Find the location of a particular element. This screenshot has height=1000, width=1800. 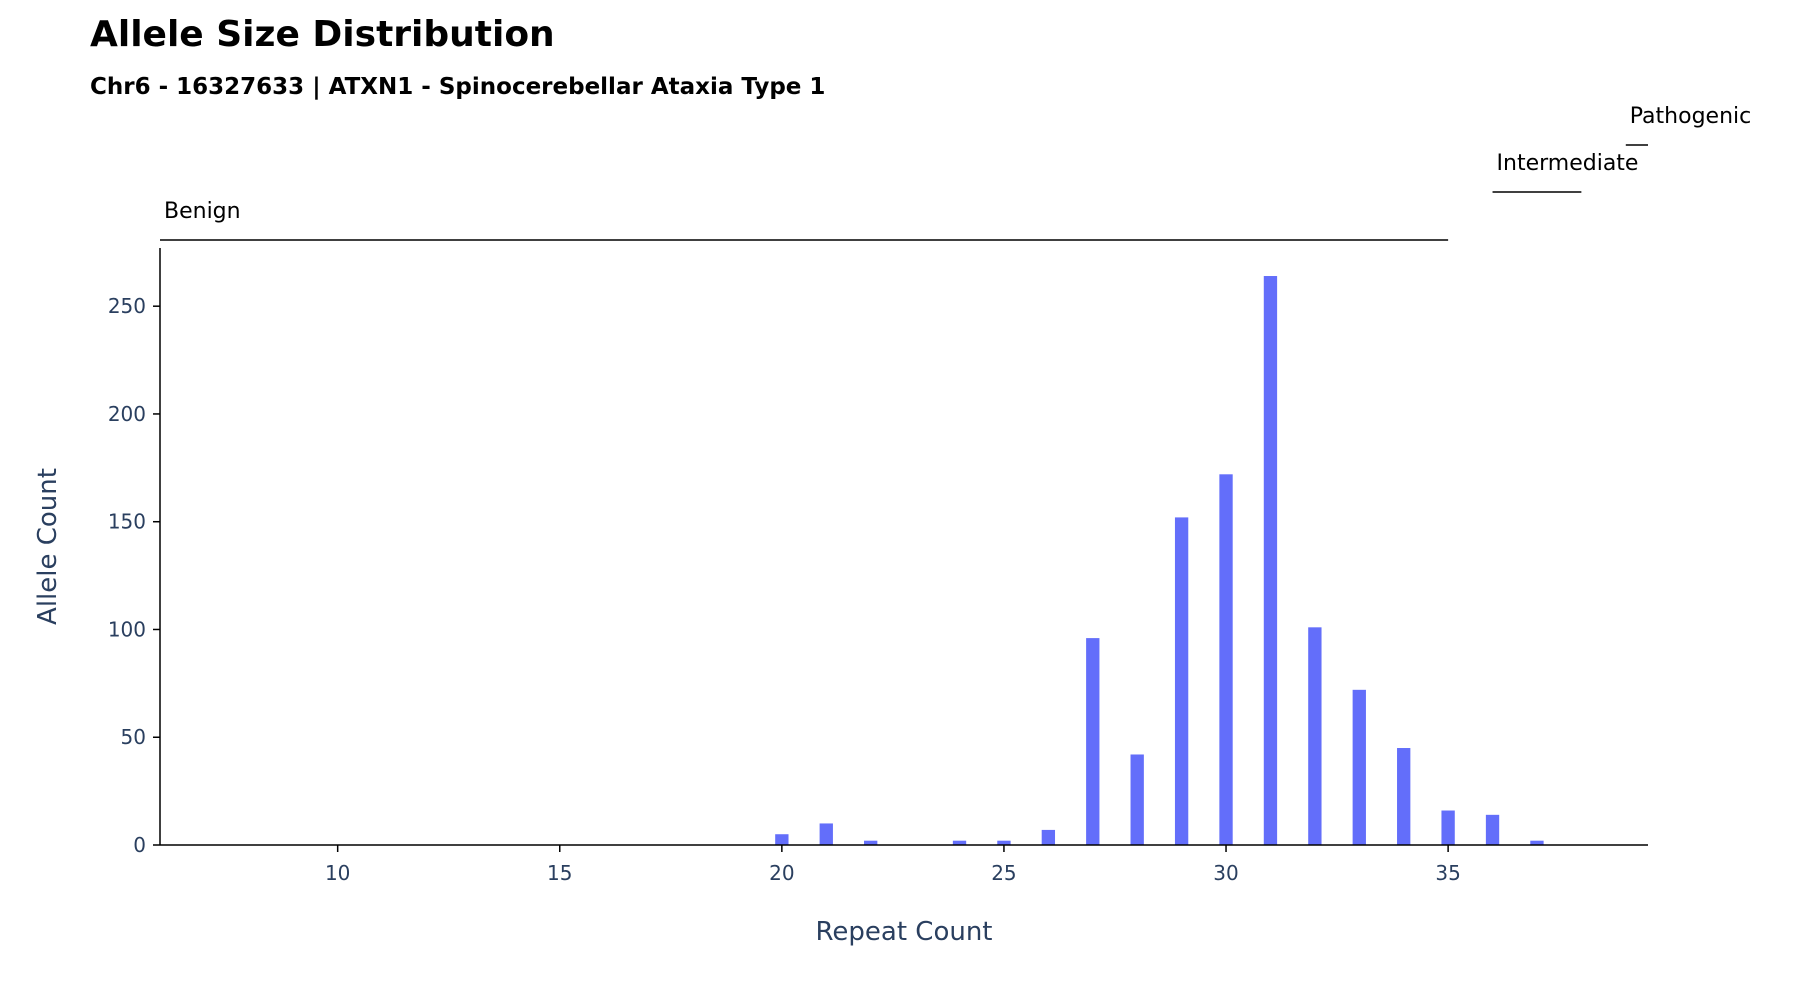

x-tick-label: 15 is located at coordinates (559, 873).